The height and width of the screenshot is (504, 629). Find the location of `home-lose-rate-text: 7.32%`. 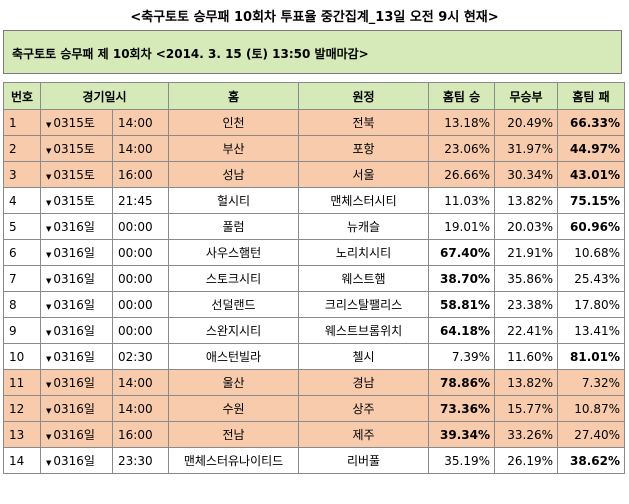

home-lose-rate-text: 7.32% is located at coordinates (601, 382).